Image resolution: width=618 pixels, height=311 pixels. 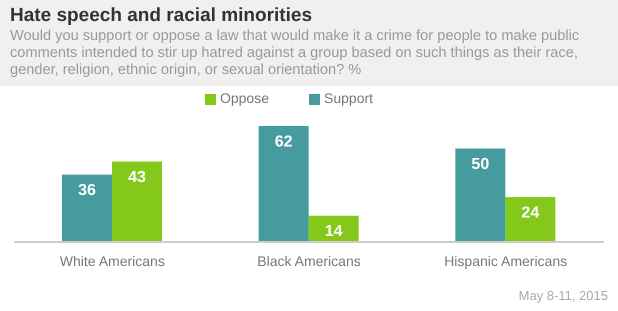 I want to click on x-tick-label: Hispanic Americans, so click(x=506, y=260).